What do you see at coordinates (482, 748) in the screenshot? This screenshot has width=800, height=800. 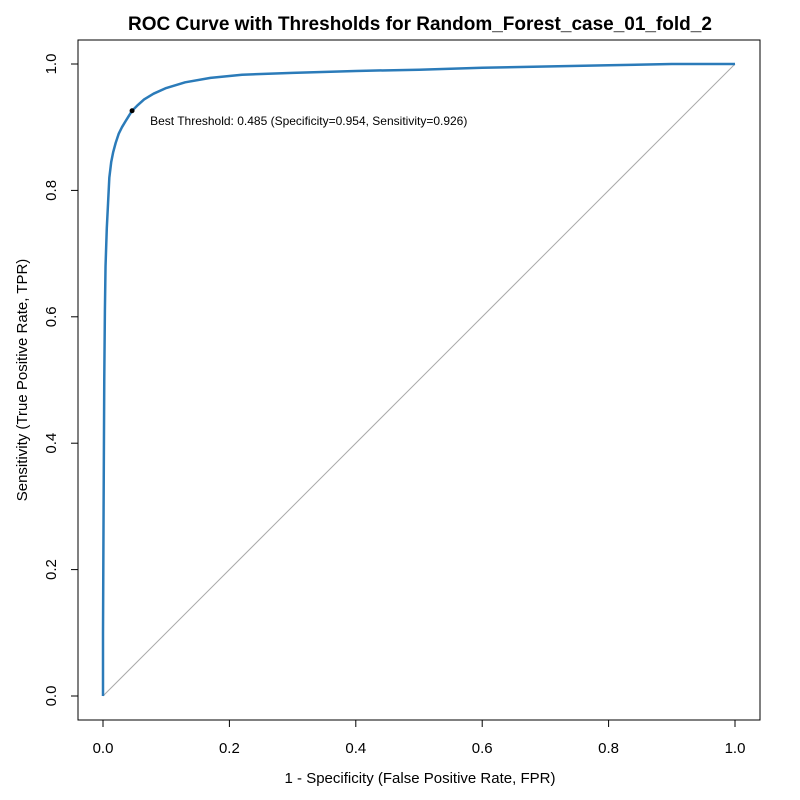 I see `x-tick-label: 0.6` at bounding box center [482, 748].